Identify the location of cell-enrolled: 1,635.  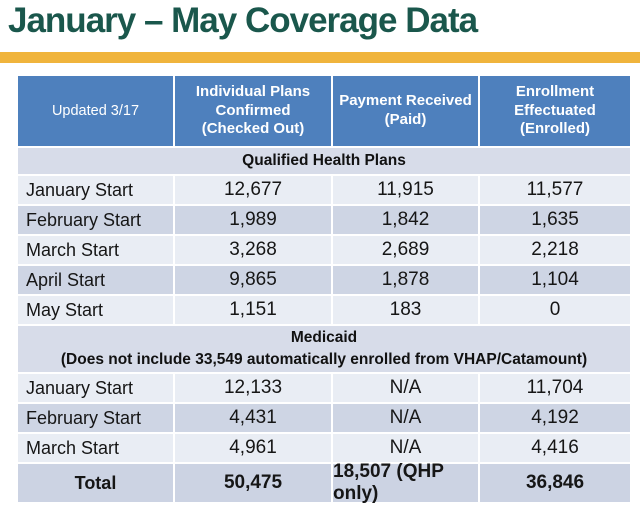
(555, 220).